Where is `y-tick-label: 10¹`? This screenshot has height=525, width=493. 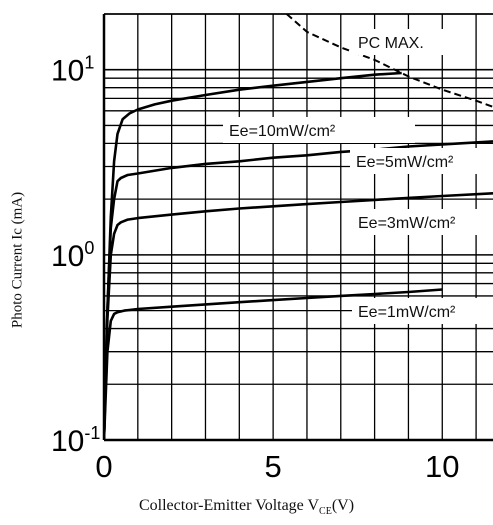
y-tick-label: 10¹ is located at coordinates (72, 70).